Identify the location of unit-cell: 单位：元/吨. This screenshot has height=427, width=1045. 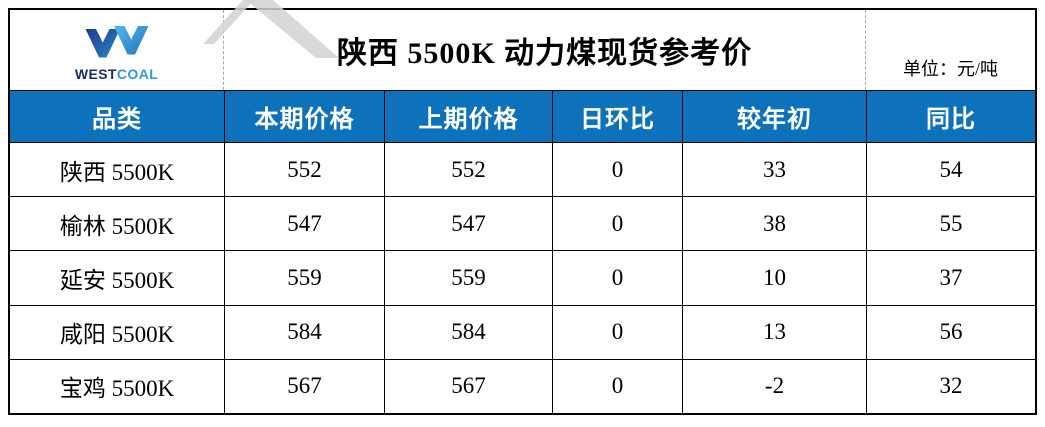
(950, 50).